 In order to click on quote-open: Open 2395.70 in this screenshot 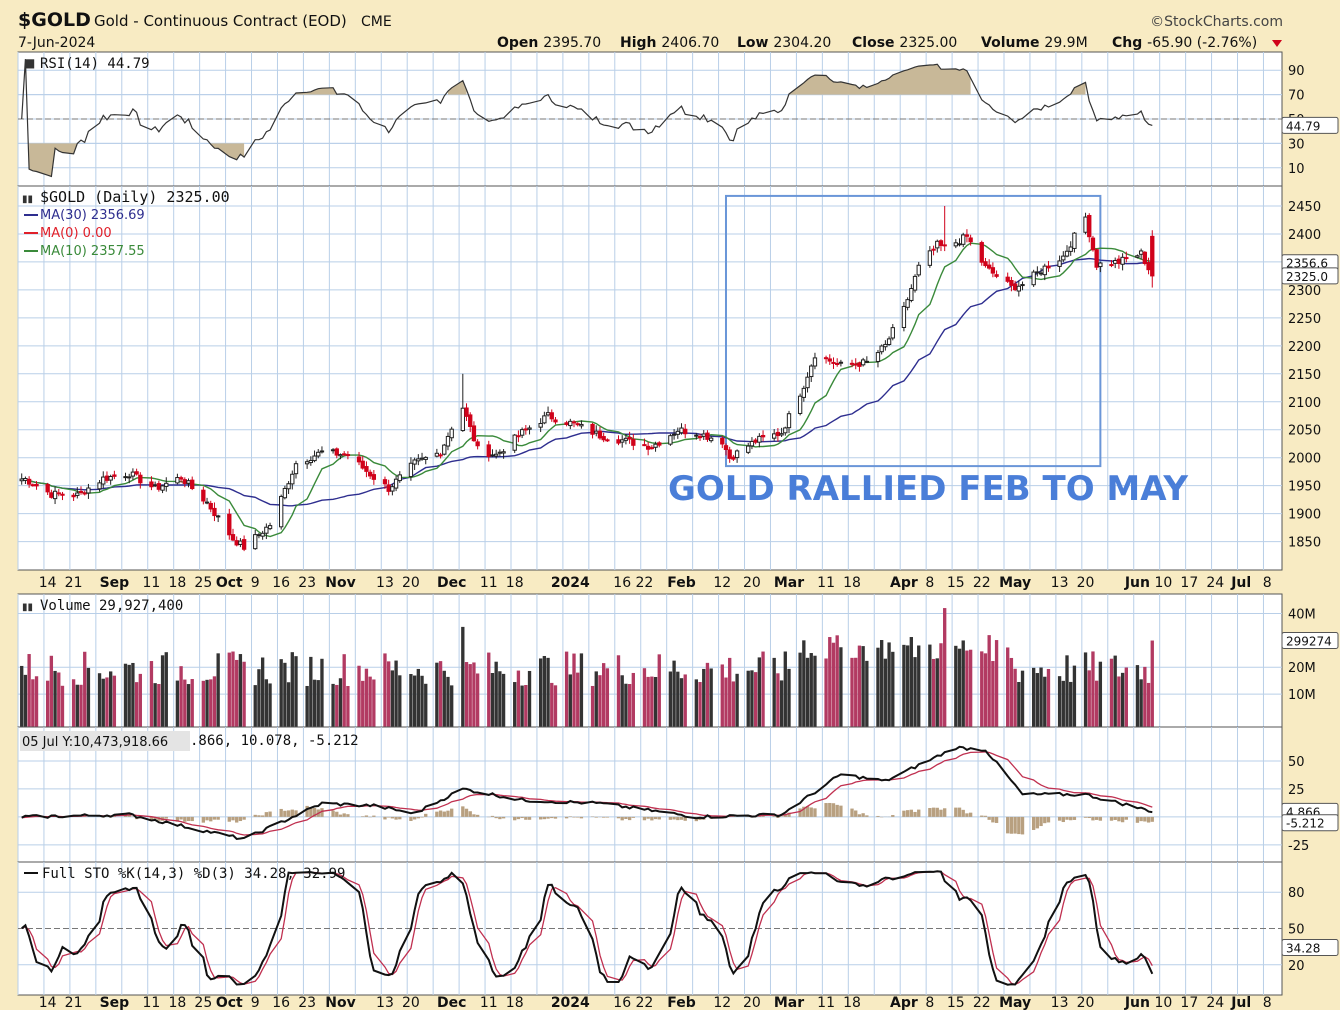, I will do `click(549, 43)`.